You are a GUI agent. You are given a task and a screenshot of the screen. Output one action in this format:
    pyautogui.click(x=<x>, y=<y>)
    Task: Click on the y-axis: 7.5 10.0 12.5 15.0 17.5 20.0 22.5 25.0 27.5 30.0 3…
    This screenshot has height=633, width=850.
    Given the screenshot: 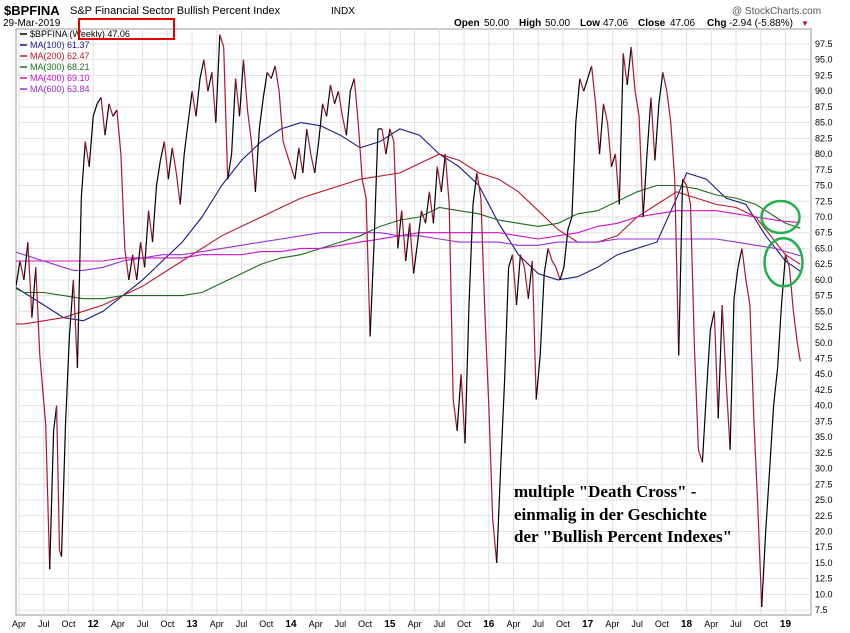 What is the action you would take?
    pyautogui.click(x=824, y=327)
    